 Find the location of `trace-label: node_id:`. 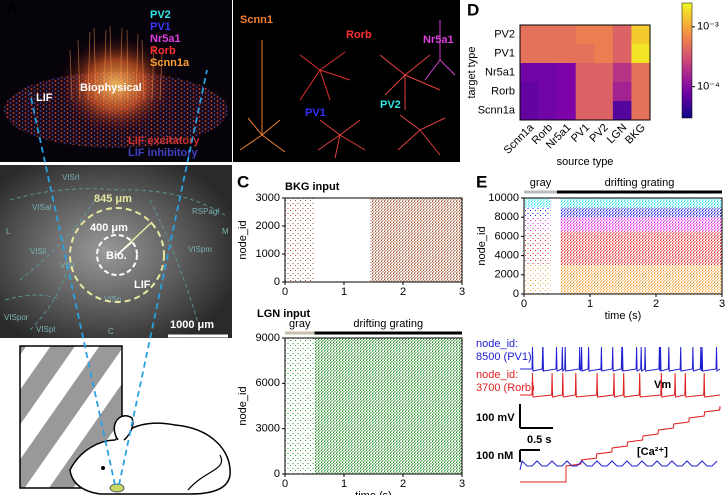

trace-label: node_id: is located at coordinates (497, 344).